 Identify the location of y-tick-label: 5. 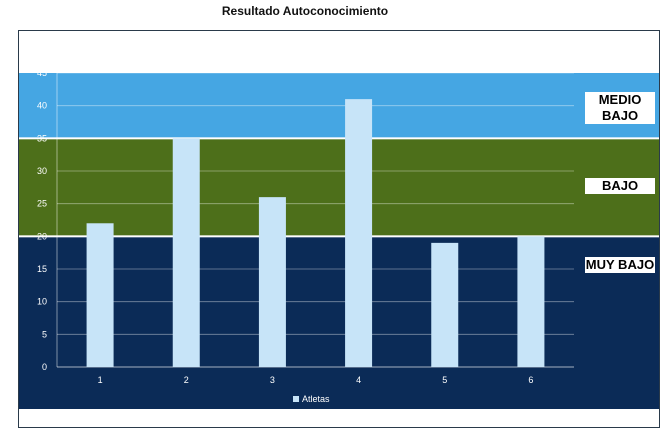
(44, 334).